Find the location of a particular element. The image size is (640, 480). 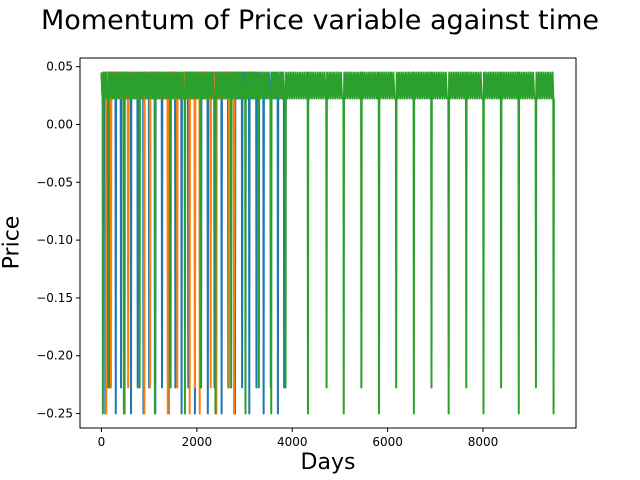

x-tick-label: 2000 is located at coordinates (197, 442).